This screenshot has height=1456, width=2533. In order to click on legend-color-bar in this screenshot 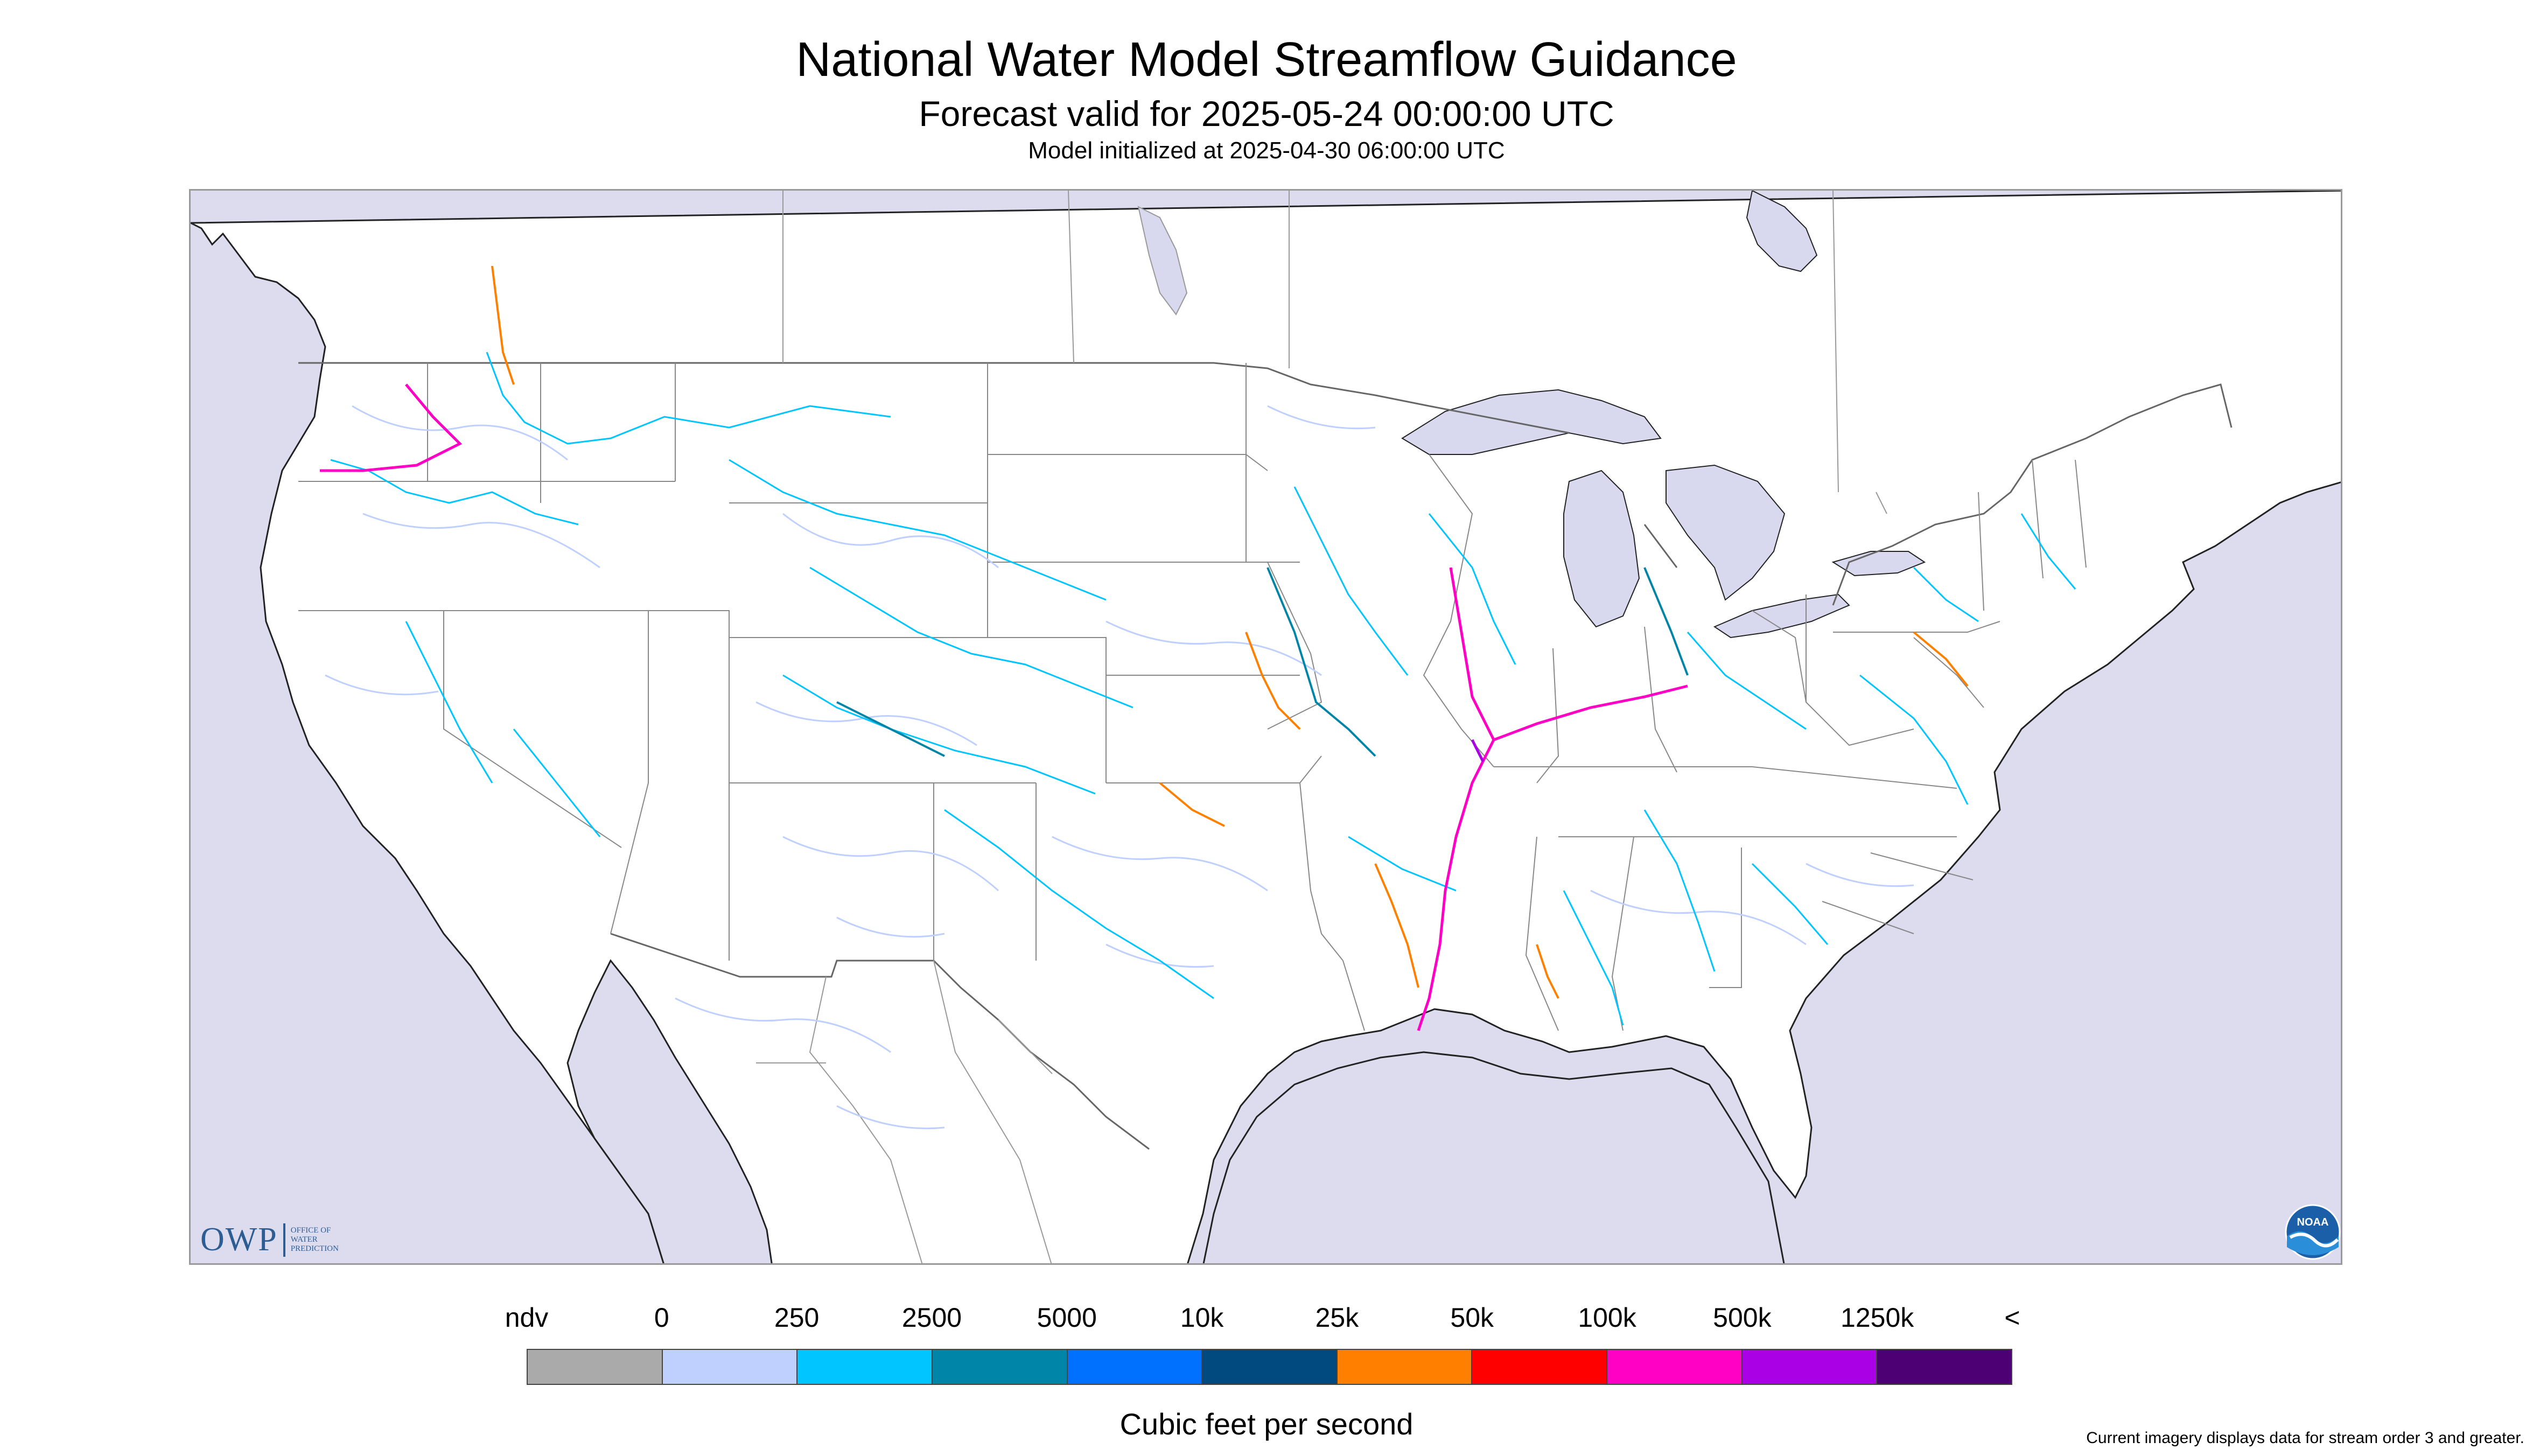, I will do `click(1269, 1367)`.